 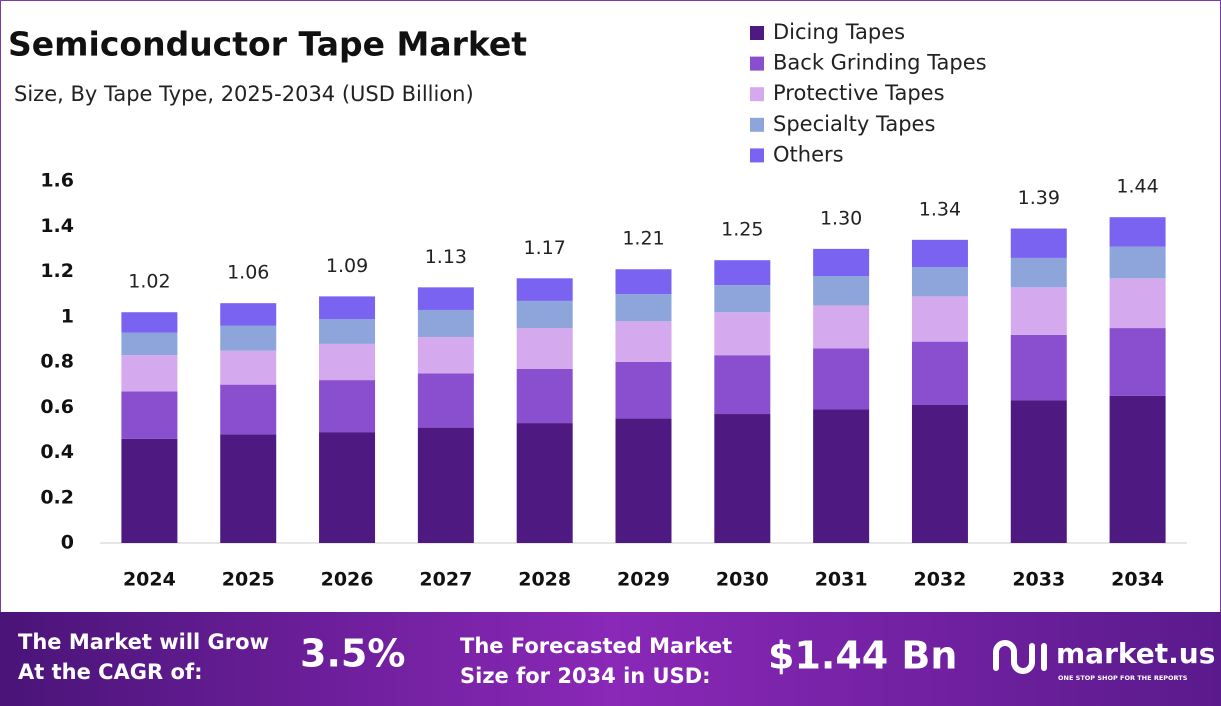 What do you see at coordinates (57, 452) in the screenshot?
I see `y-tick-label: 0.4` at bounding box center [57, 452].